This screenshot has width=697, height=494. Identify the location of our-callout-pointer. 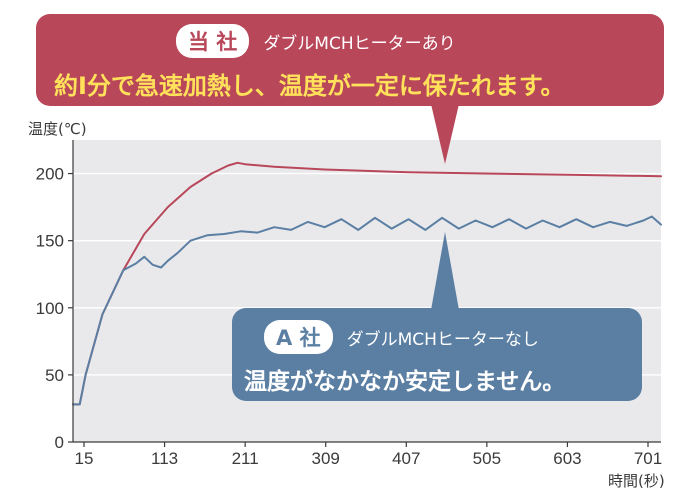
(445, 134).